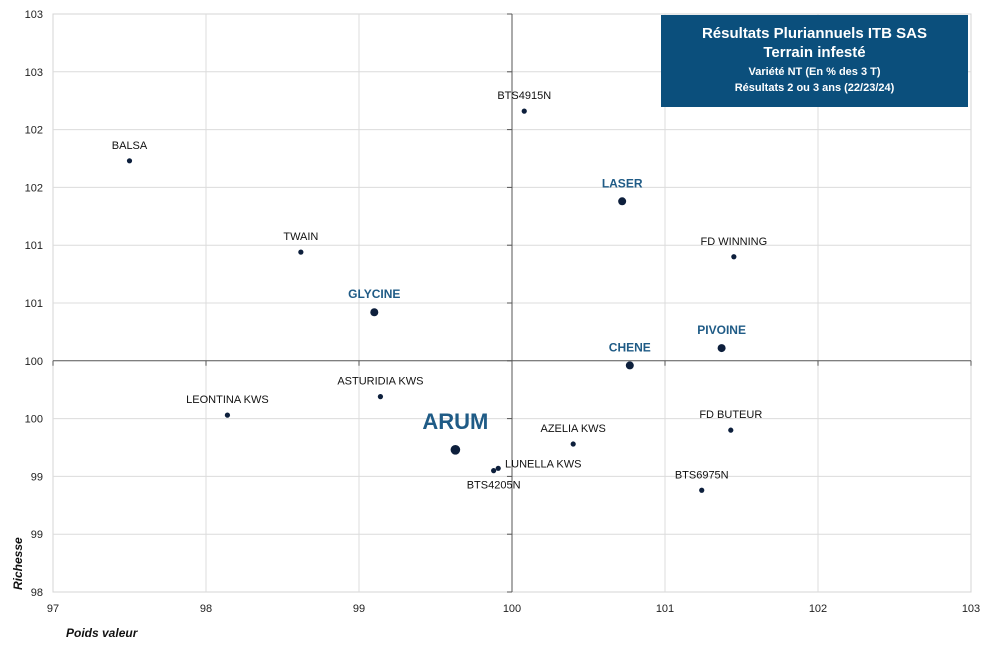 The height and width of the screenshot is (645, 1000). Describe the element at coordinates (702, 490) in the screenshot. I see `point-bts6975n` at that location.